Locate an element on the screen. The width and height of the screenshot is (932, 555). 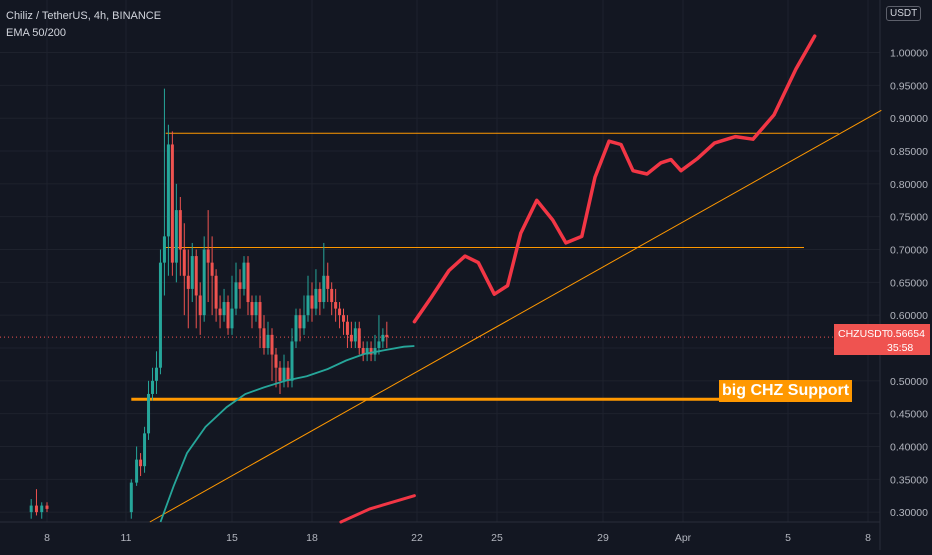
y-tick-label: 0.60000 is located at coordinates (909, 316).